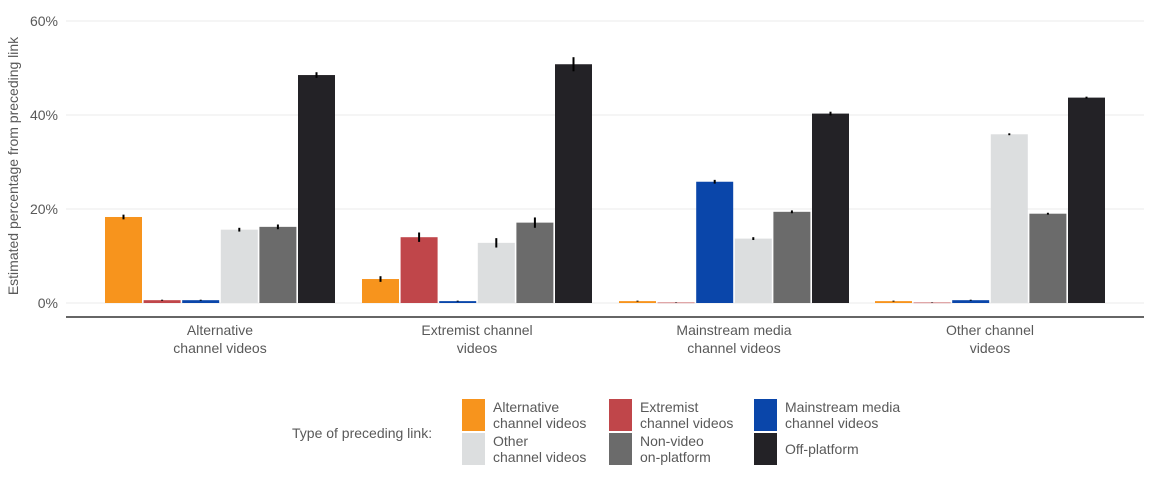 The image size is (1152, 480). I want to click on y-tick-label: 0%, so click(48, 303).